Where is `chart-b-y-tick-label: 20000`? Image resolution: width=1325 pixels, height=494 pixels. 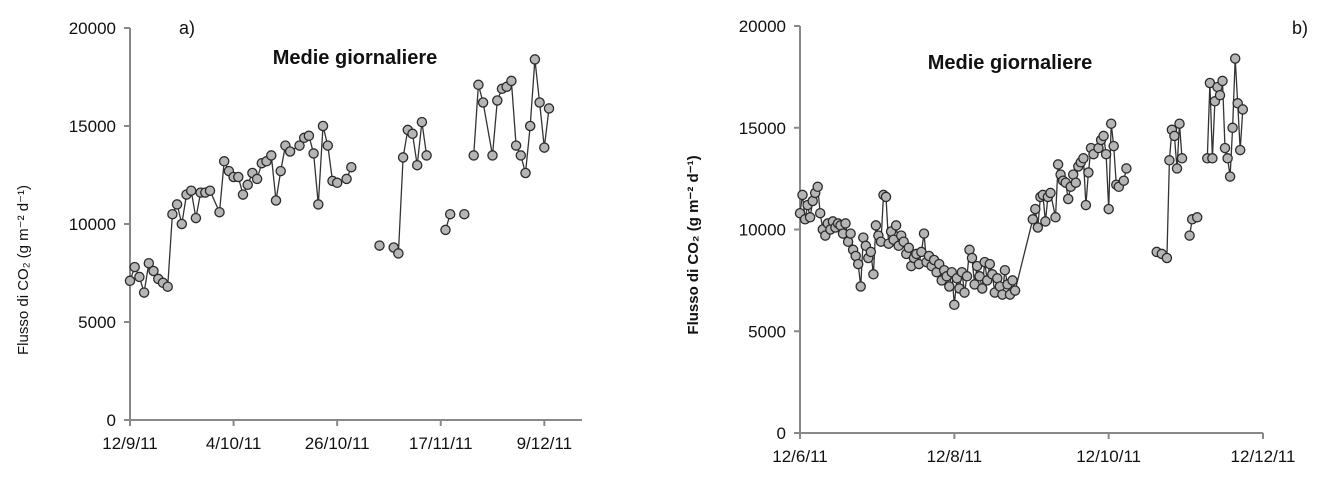 chart-b-y-tick-label: 20000 is located at coordinates (762, 26).